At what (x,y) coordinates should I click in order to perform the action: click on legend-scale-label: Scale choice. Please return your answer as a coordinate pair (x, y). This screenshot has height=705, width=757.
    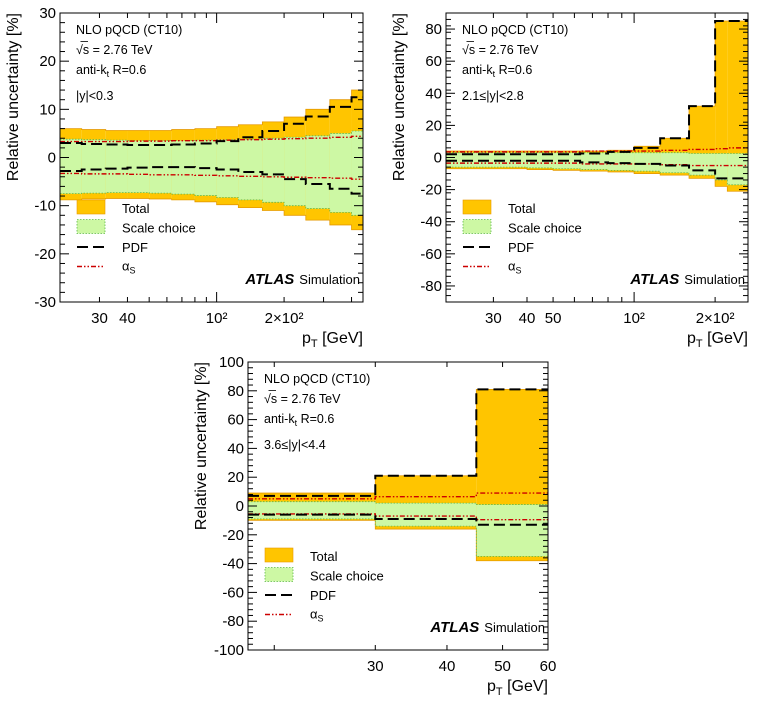
    Looking at the image, I should click on (159, 228).